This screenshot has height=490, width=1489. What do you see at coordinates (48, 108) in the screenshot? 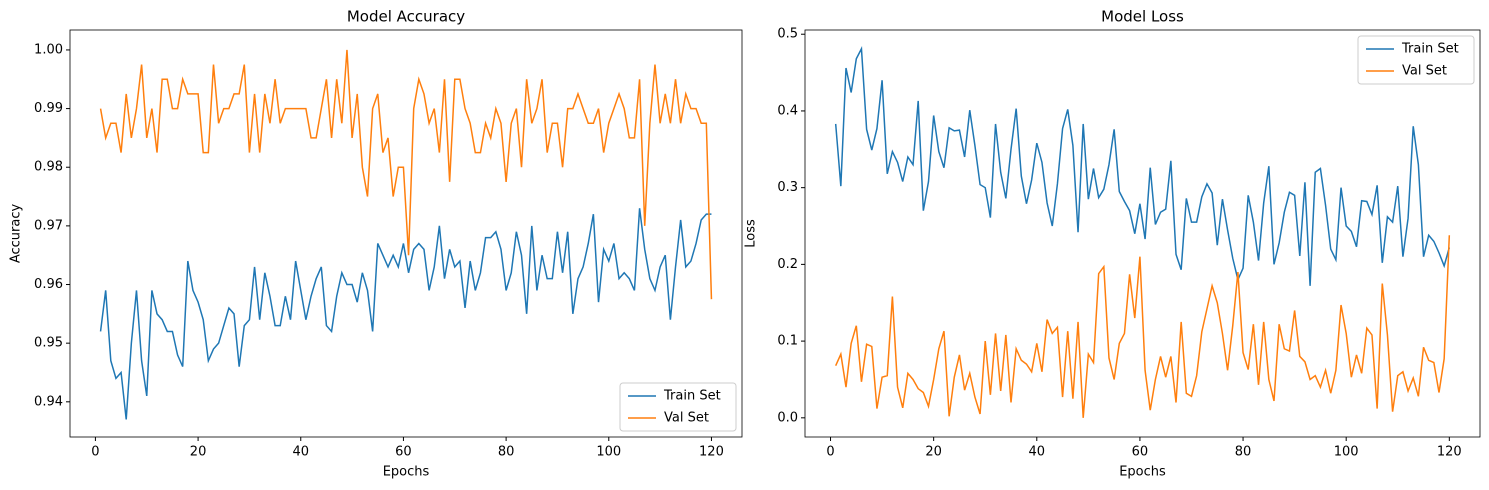
I see `y-tick-label: 0.99` at bounding box center [48, 108].